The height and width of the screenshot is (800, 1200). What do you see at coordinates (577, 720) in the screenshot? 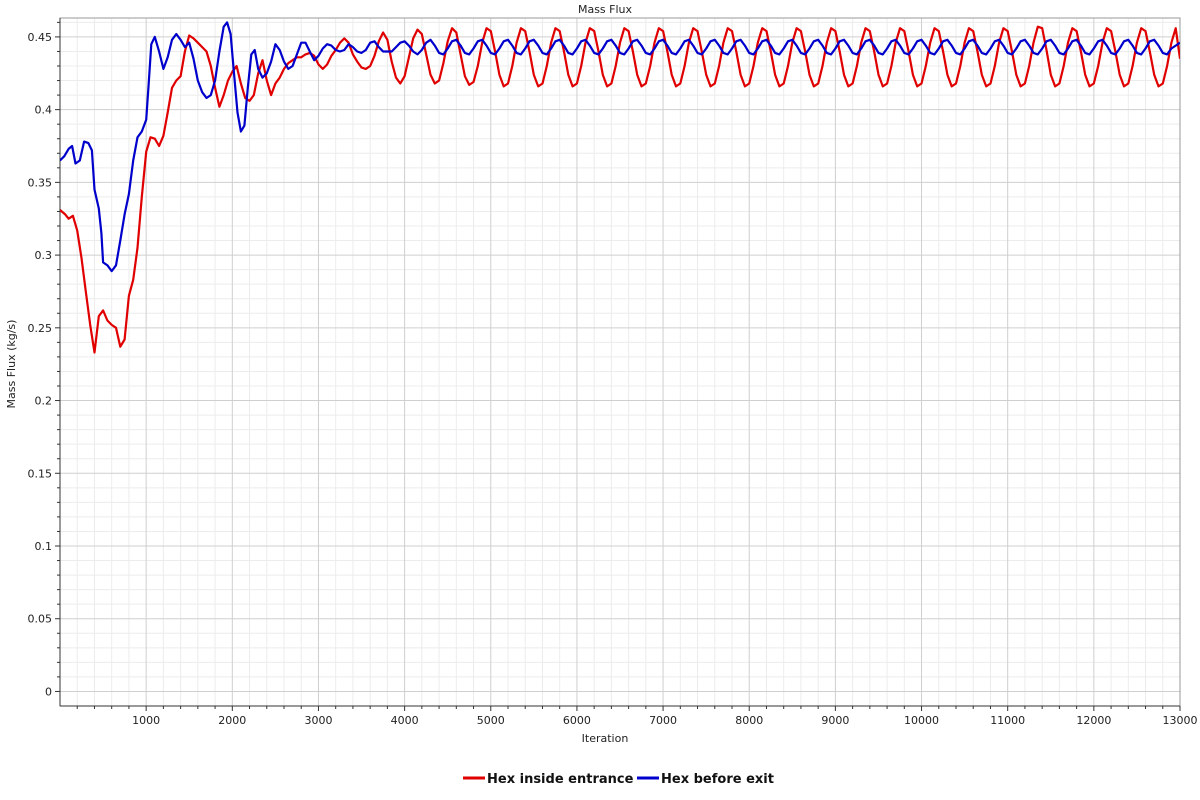
I see `x-tick-label: 6000` at bounding box center [577, 720].